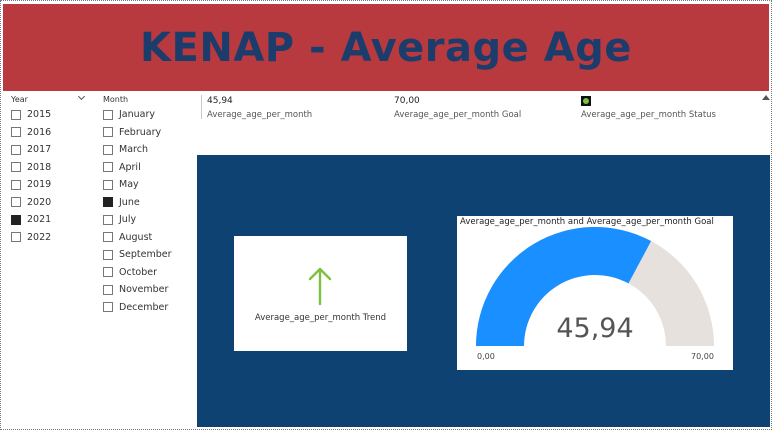  Describe the element at coordinates (39, 202) in the screenshot. I see `year-slicer-label: 2020` at that location.